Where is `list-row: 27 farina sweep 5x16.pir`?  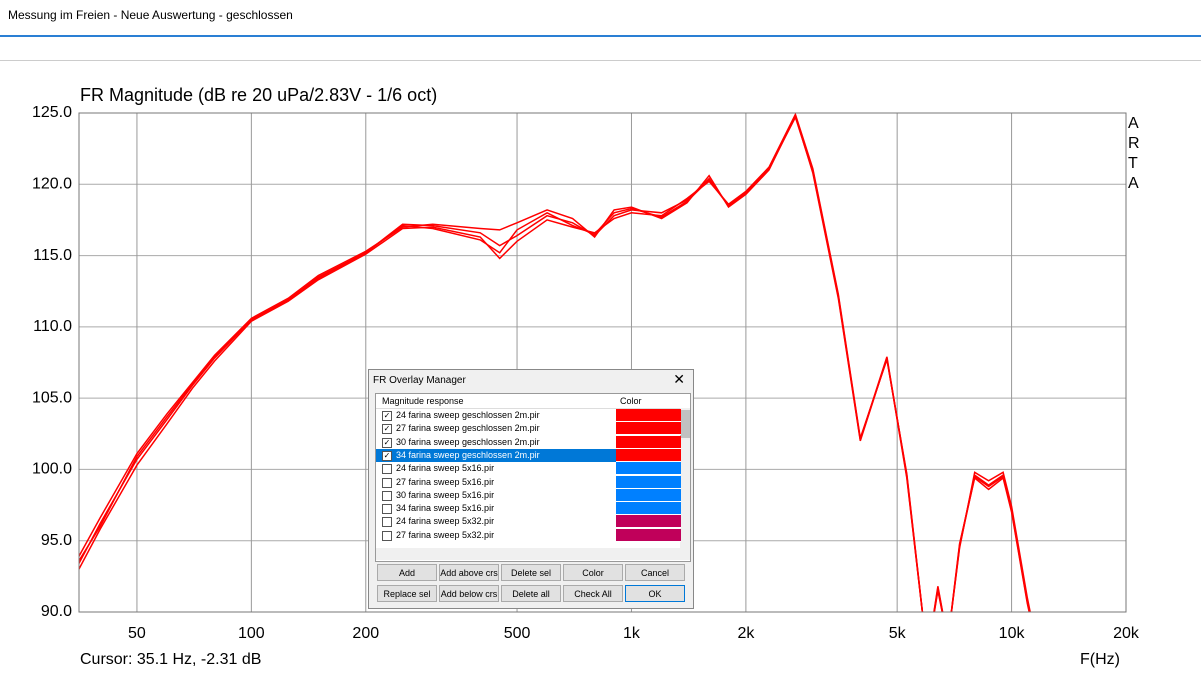
list-row: 27 farina sweep 5x16.pir is located at coordinates (528, 482).